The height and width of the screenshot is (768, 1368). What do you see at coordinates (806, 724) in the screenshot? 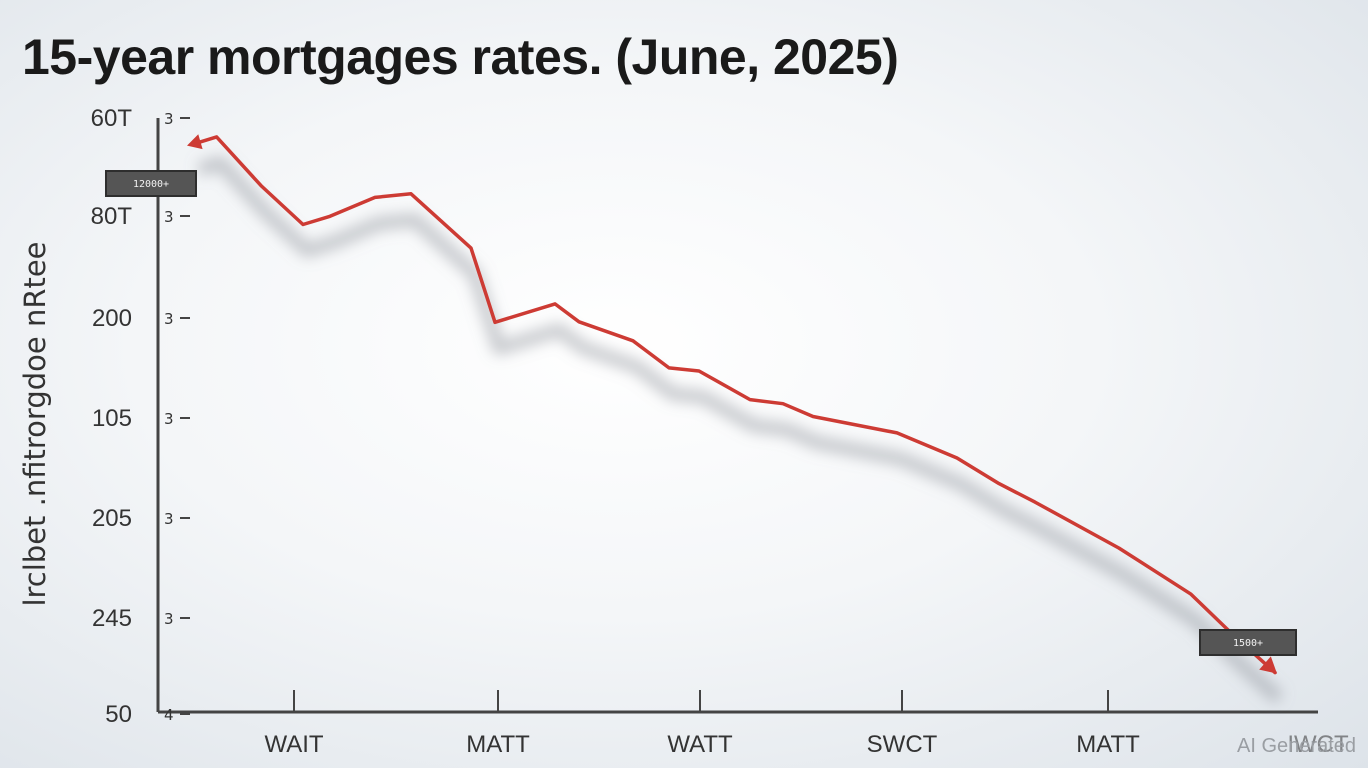
I see `x-axis-ticks: WAIT MATT WATT SWCT MATT IWCT` at bounding box center [806, 724].